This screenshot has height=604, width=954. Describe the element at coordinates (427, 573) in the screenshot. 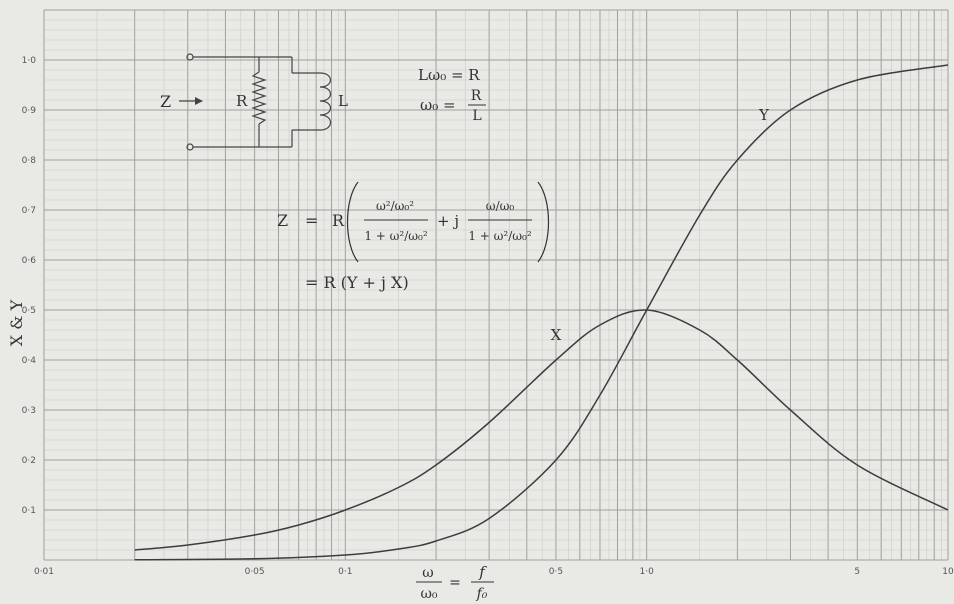

I see `x-label-num: ω` at that location.